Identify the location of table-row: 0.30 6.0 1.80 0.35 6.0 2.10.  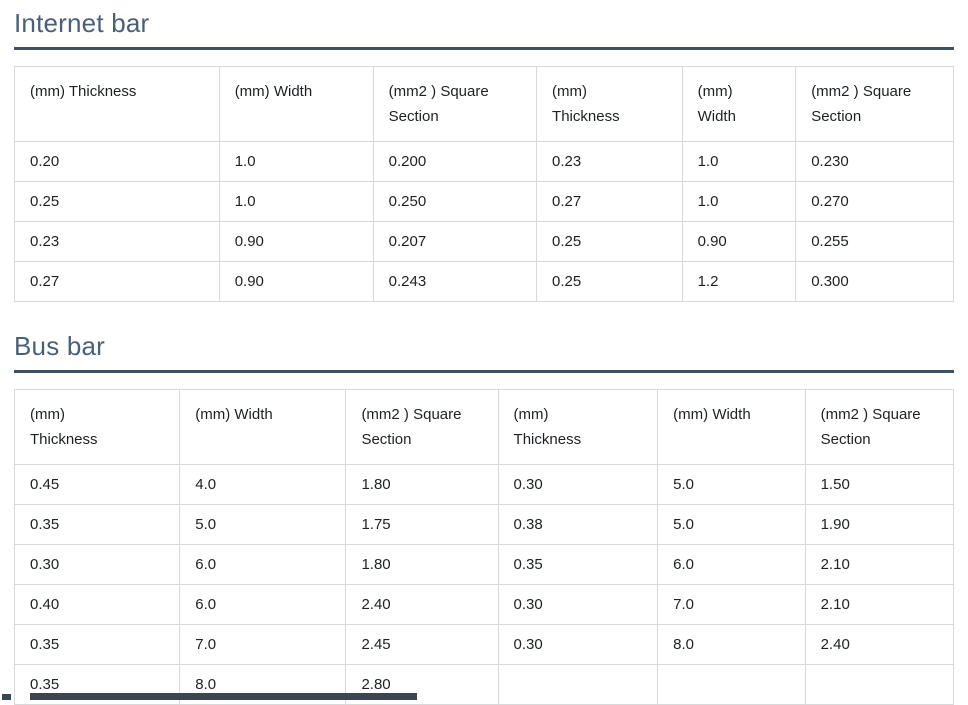
(484, 564).